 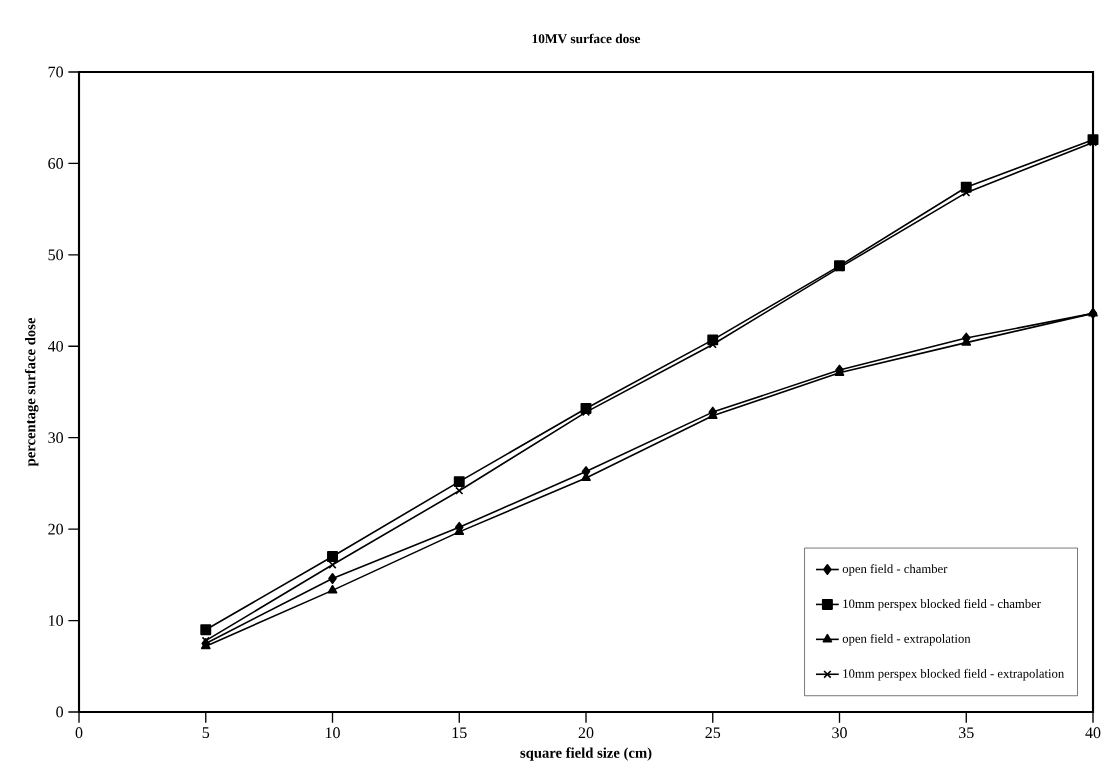 I want to click on legend-label: open field - chamber, so click(x=895, y=570).